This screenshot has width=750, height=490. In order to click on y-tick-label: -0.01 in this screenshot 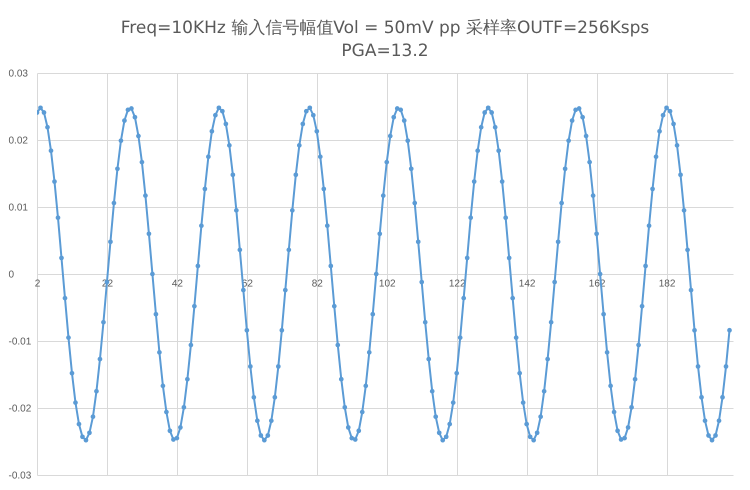, I will do `click(20, 342)`.